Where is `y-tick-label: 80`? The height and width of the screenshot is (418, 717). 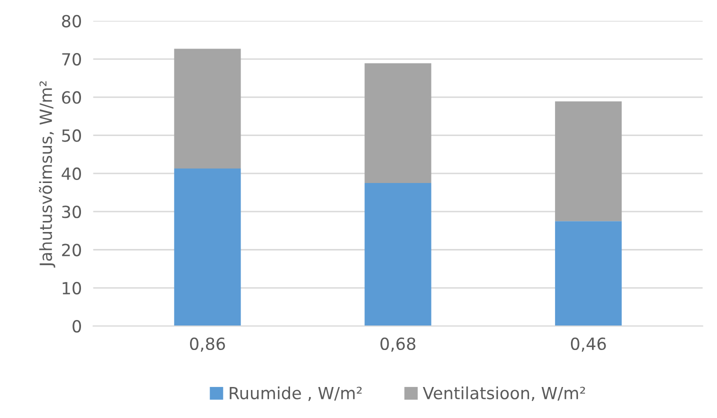
y-tick-label: 80 is located at coordinates (71, 21).